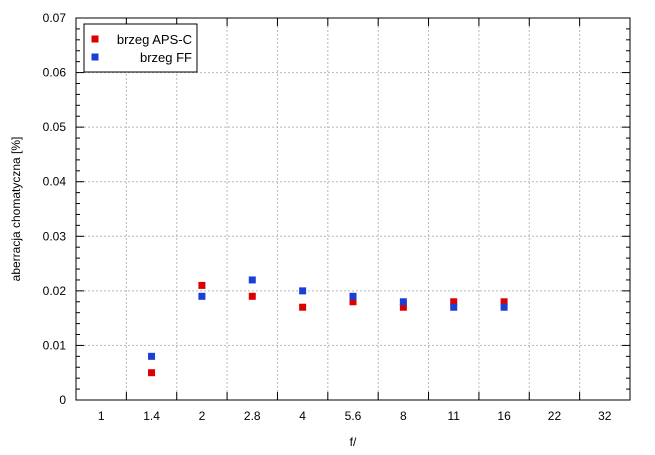 The width and height of the screenshot is (655, 455). I want to click on x-tick-label: 32, so click(605, 416).